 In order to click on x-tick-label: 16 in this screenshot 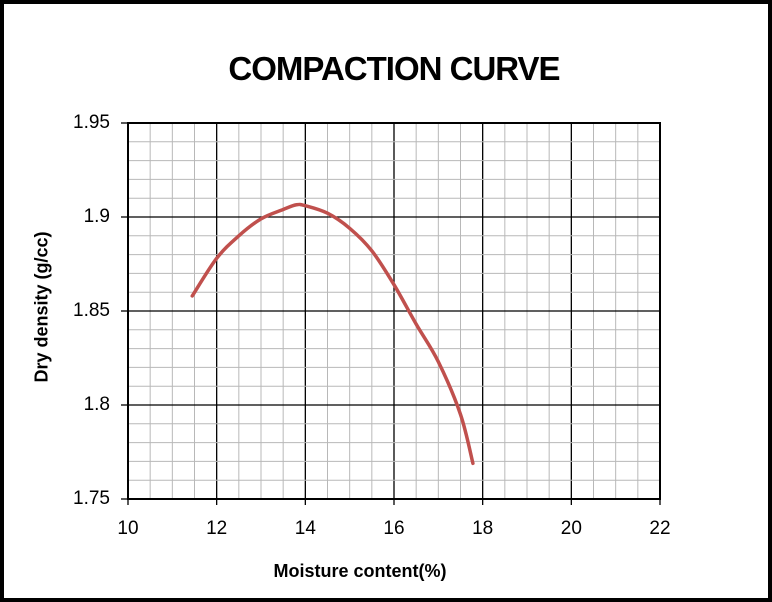, I will do `click(394, 528)`.